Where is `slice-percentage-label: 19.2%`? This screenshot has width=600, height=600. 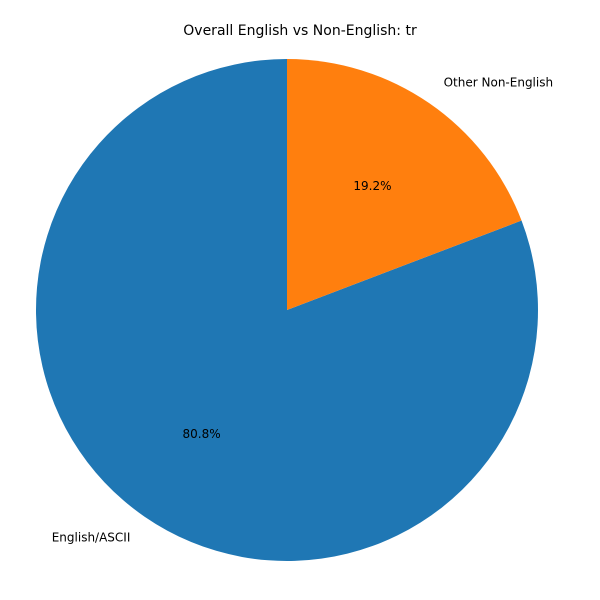 slice-percentage-label: 19.2% is located at coordinates (372, 186).